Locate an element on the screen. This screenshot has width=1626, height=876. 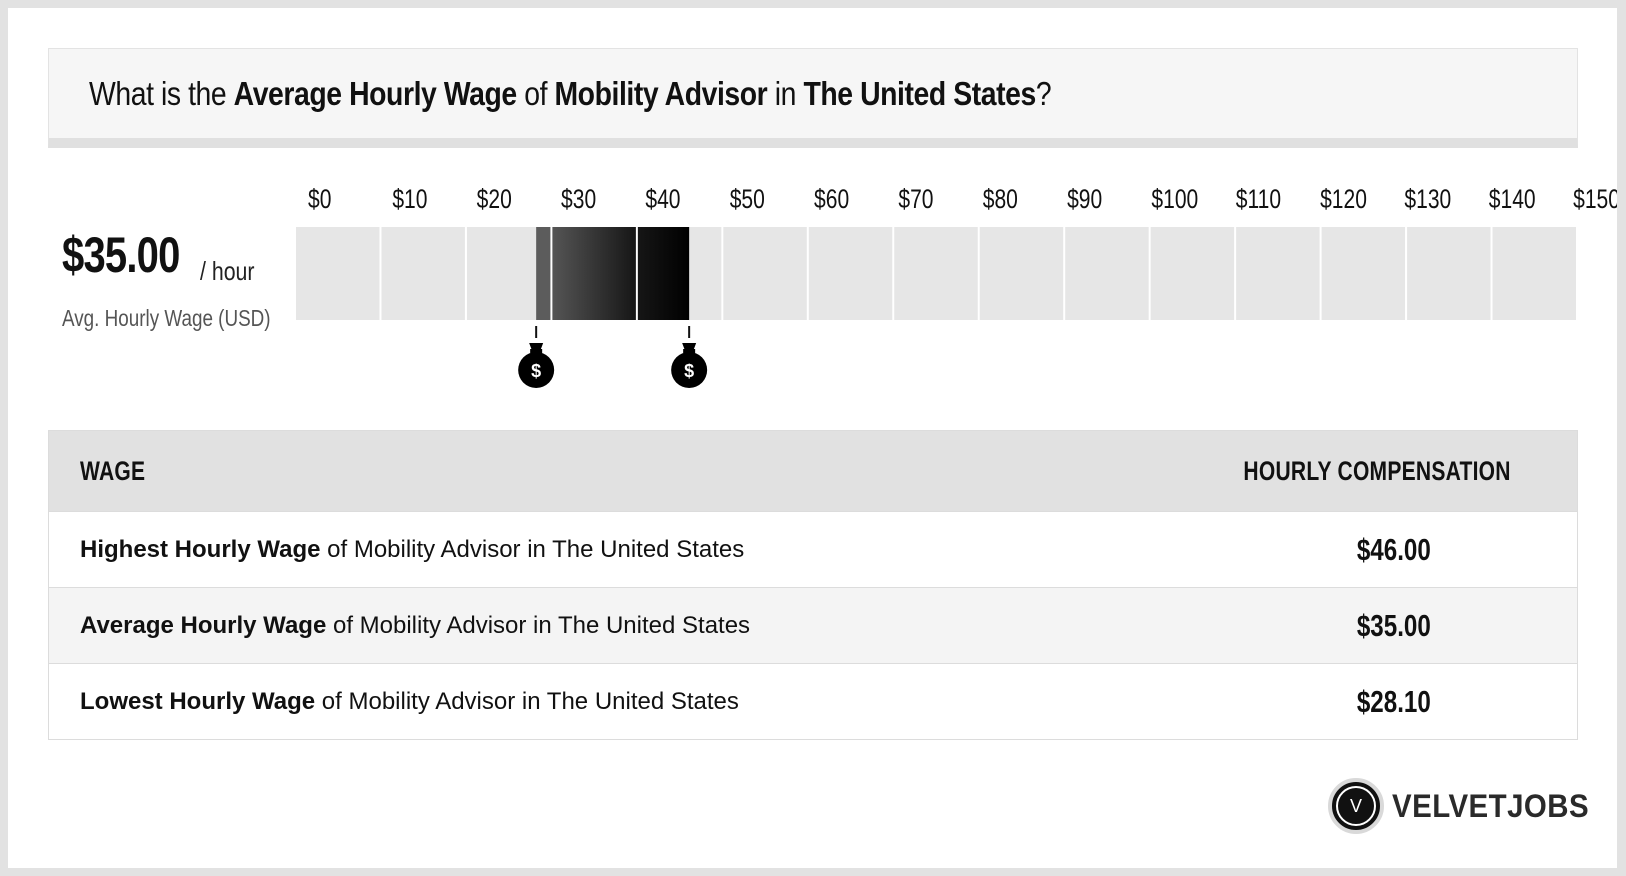
x-tick-label: $30 is located at coordinates (578, 200).